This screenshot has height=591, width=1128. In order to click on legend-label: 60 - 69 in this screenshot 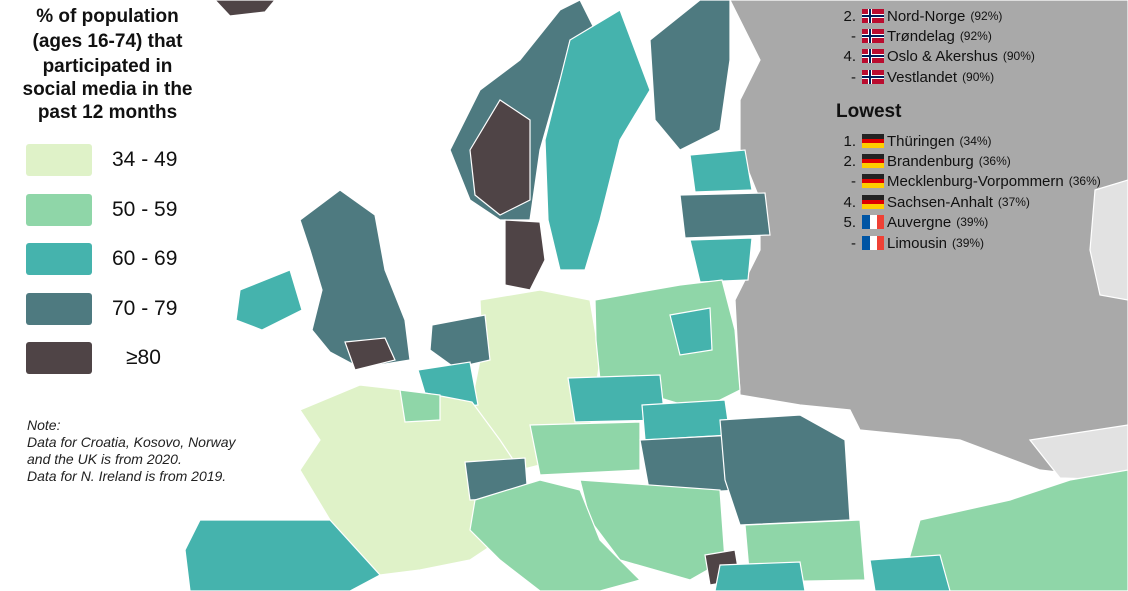, I will do `click(145, 258)`.